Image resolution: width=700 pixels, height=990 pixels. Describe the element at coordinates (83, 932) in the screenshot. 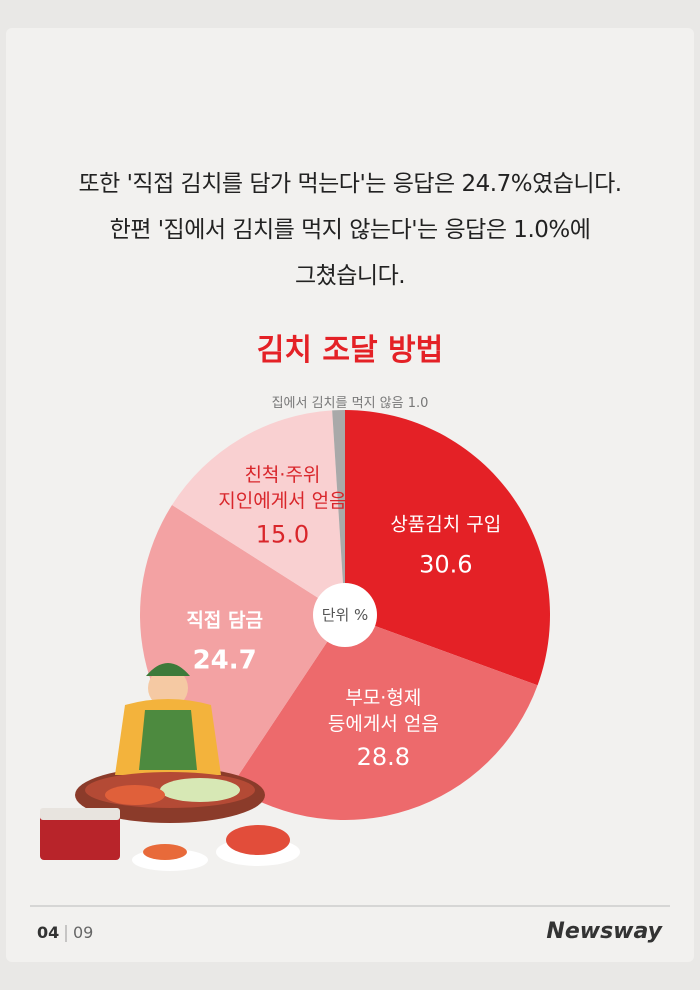

I see `page-total: 09` at that location.